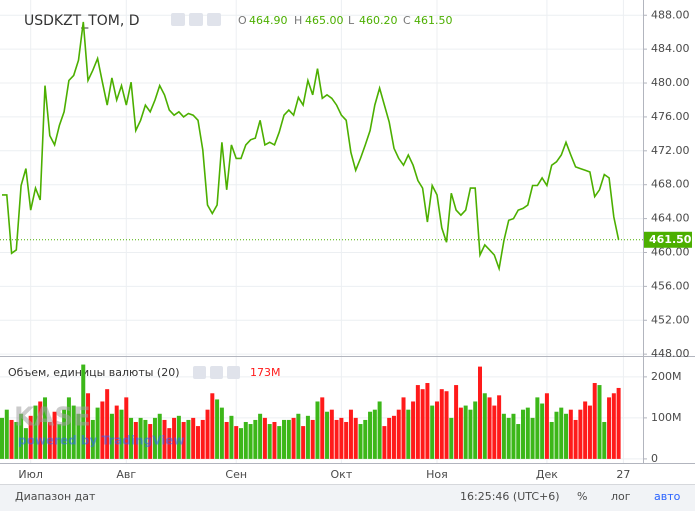 The image size is (695, 511). What do you see at coordinates (654, 458) in the screenshot?
I see `y-tick-label: 0` at bounding box center [654, 458].